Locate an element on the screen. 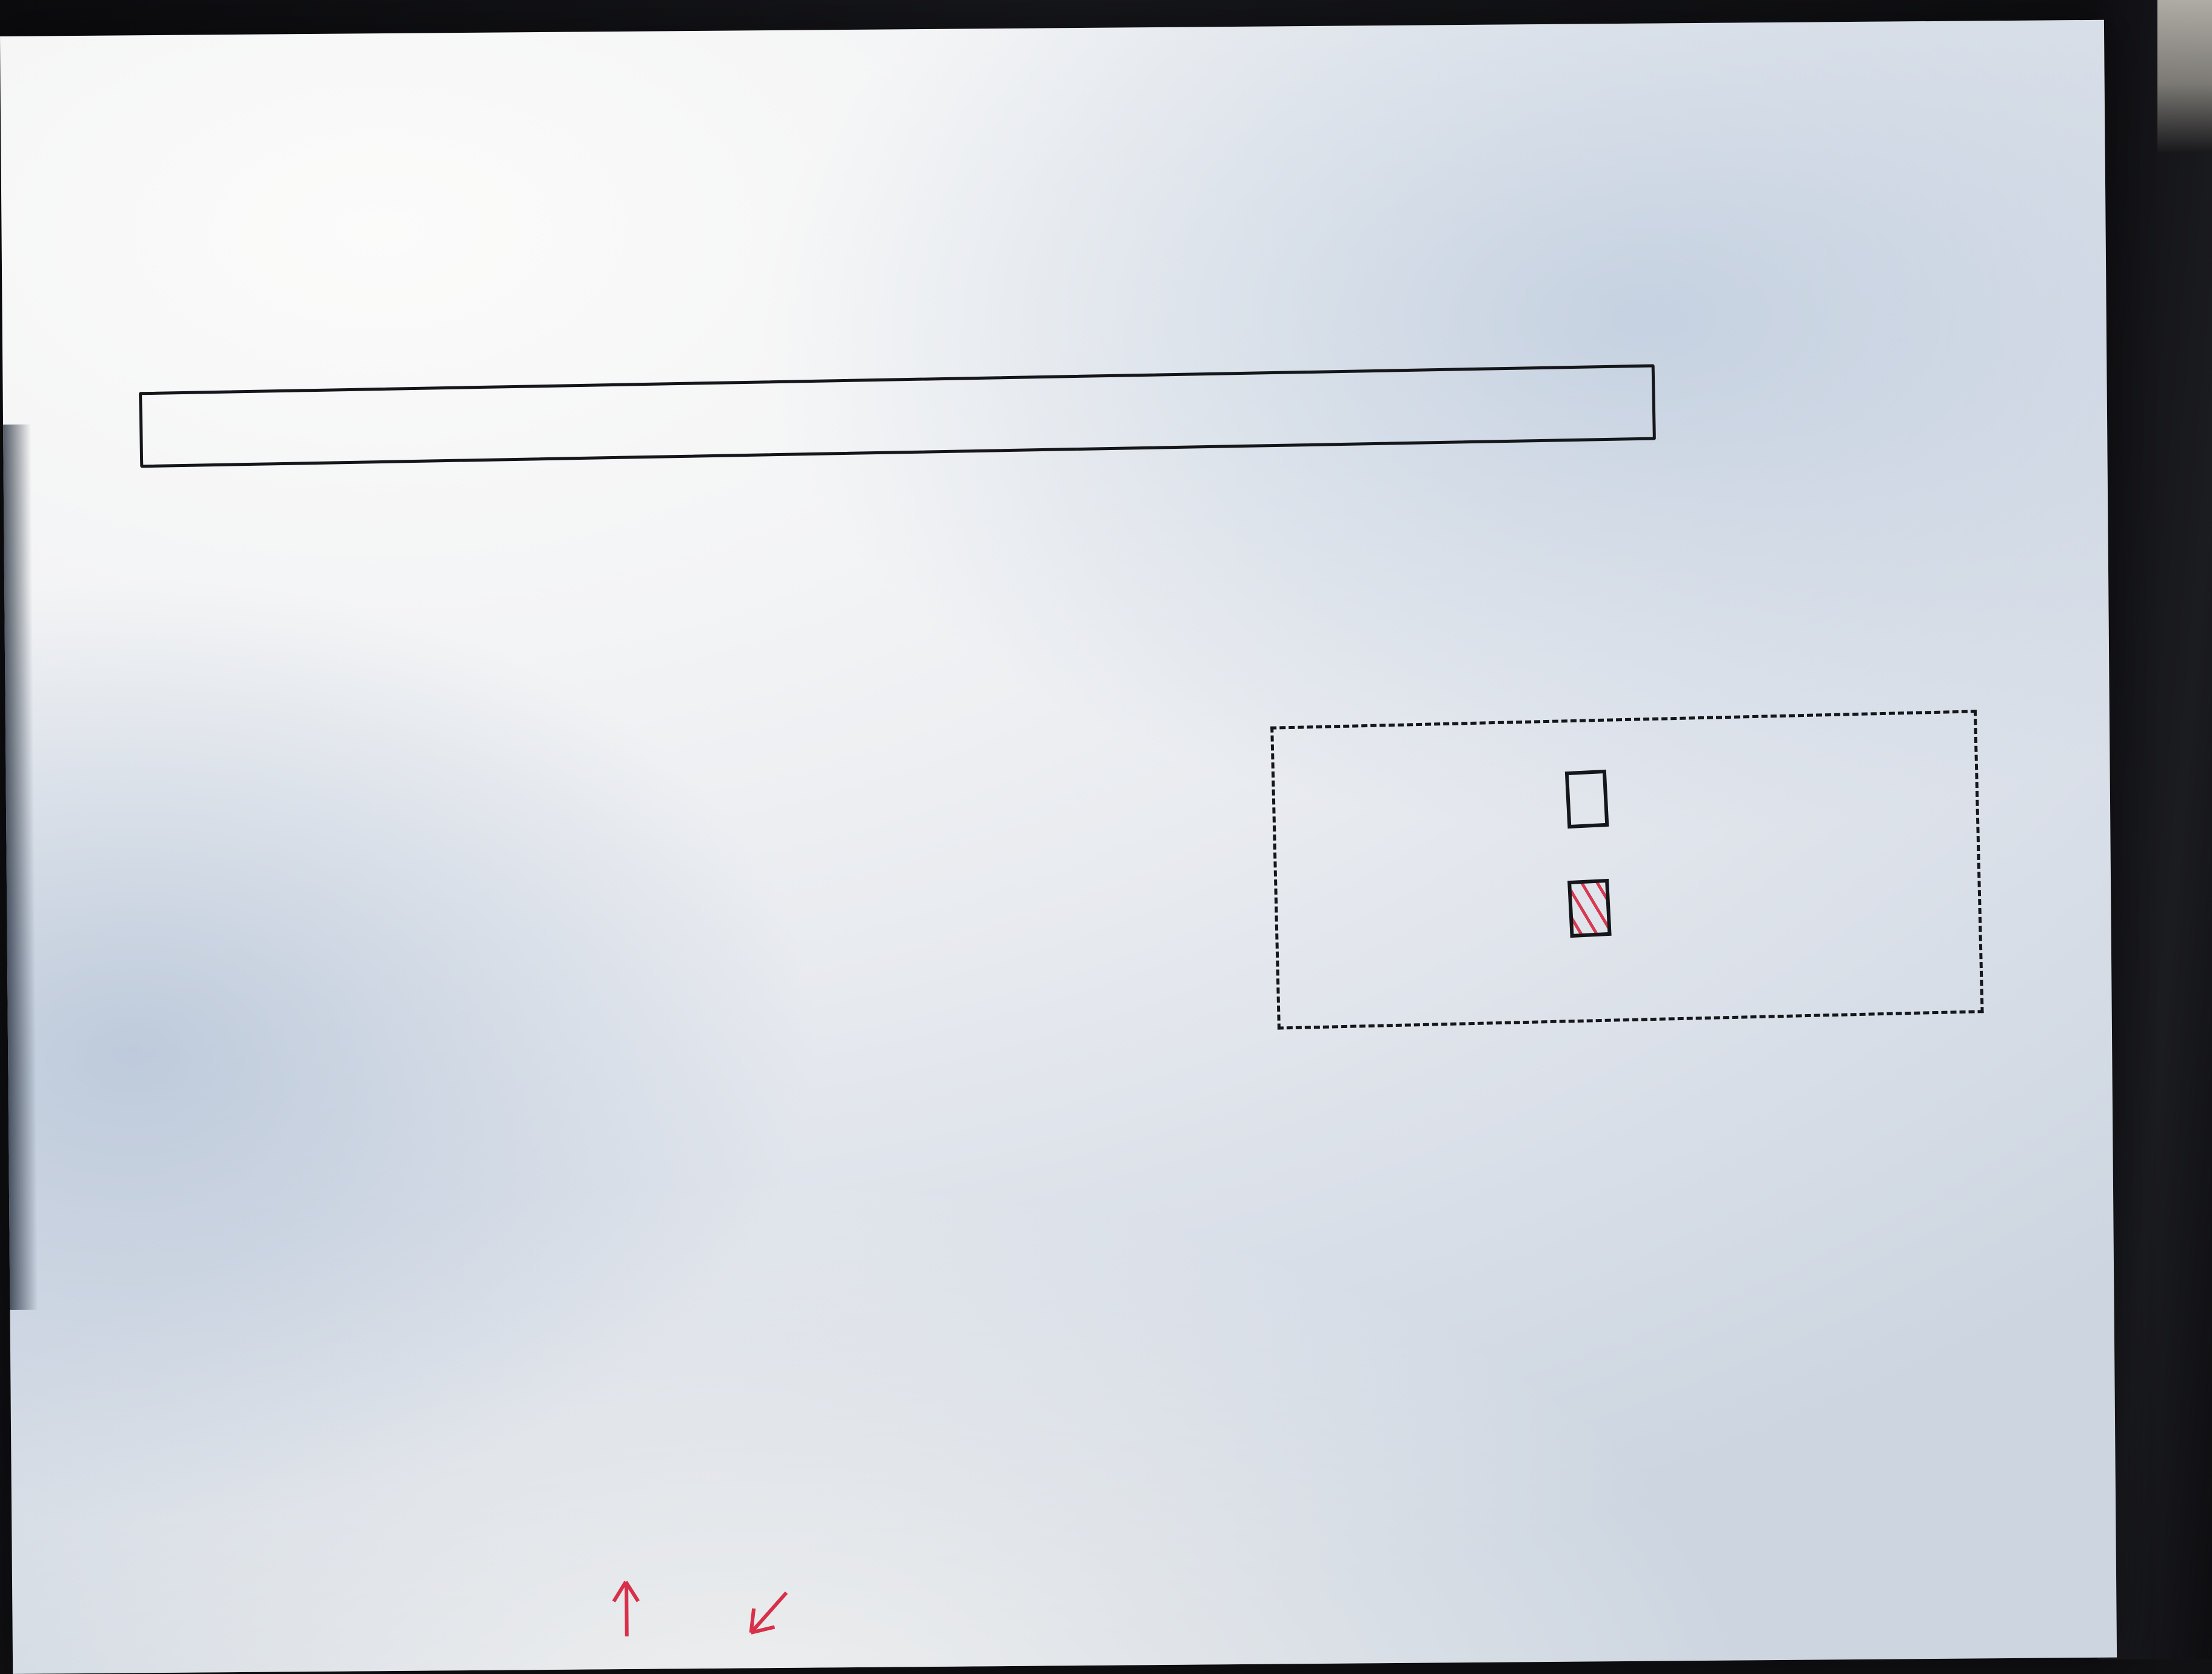 The width and height of the screenshot is (2212, 1674). message-stream-strip is located at coordinates (897, 416).